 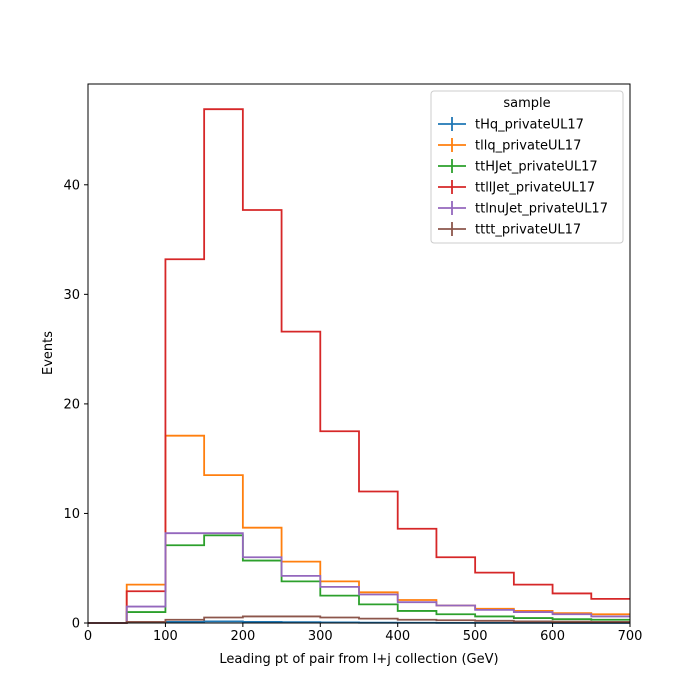 I want to click on legend-label: ttHJet_privateUL17, so click(x=536, y=167).